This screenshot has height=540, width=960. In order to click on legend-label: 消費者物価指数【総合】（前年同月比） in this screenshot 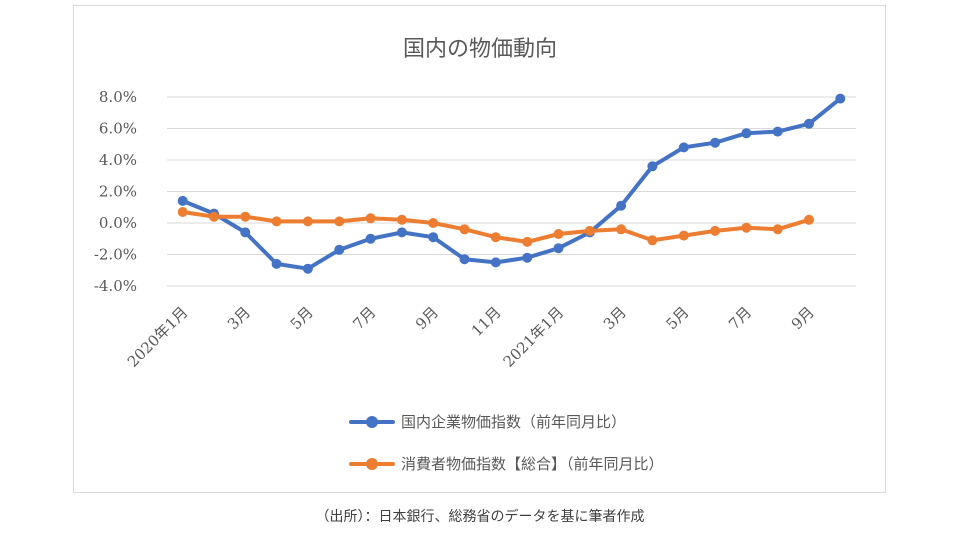, I will do `click(532, 464)`.